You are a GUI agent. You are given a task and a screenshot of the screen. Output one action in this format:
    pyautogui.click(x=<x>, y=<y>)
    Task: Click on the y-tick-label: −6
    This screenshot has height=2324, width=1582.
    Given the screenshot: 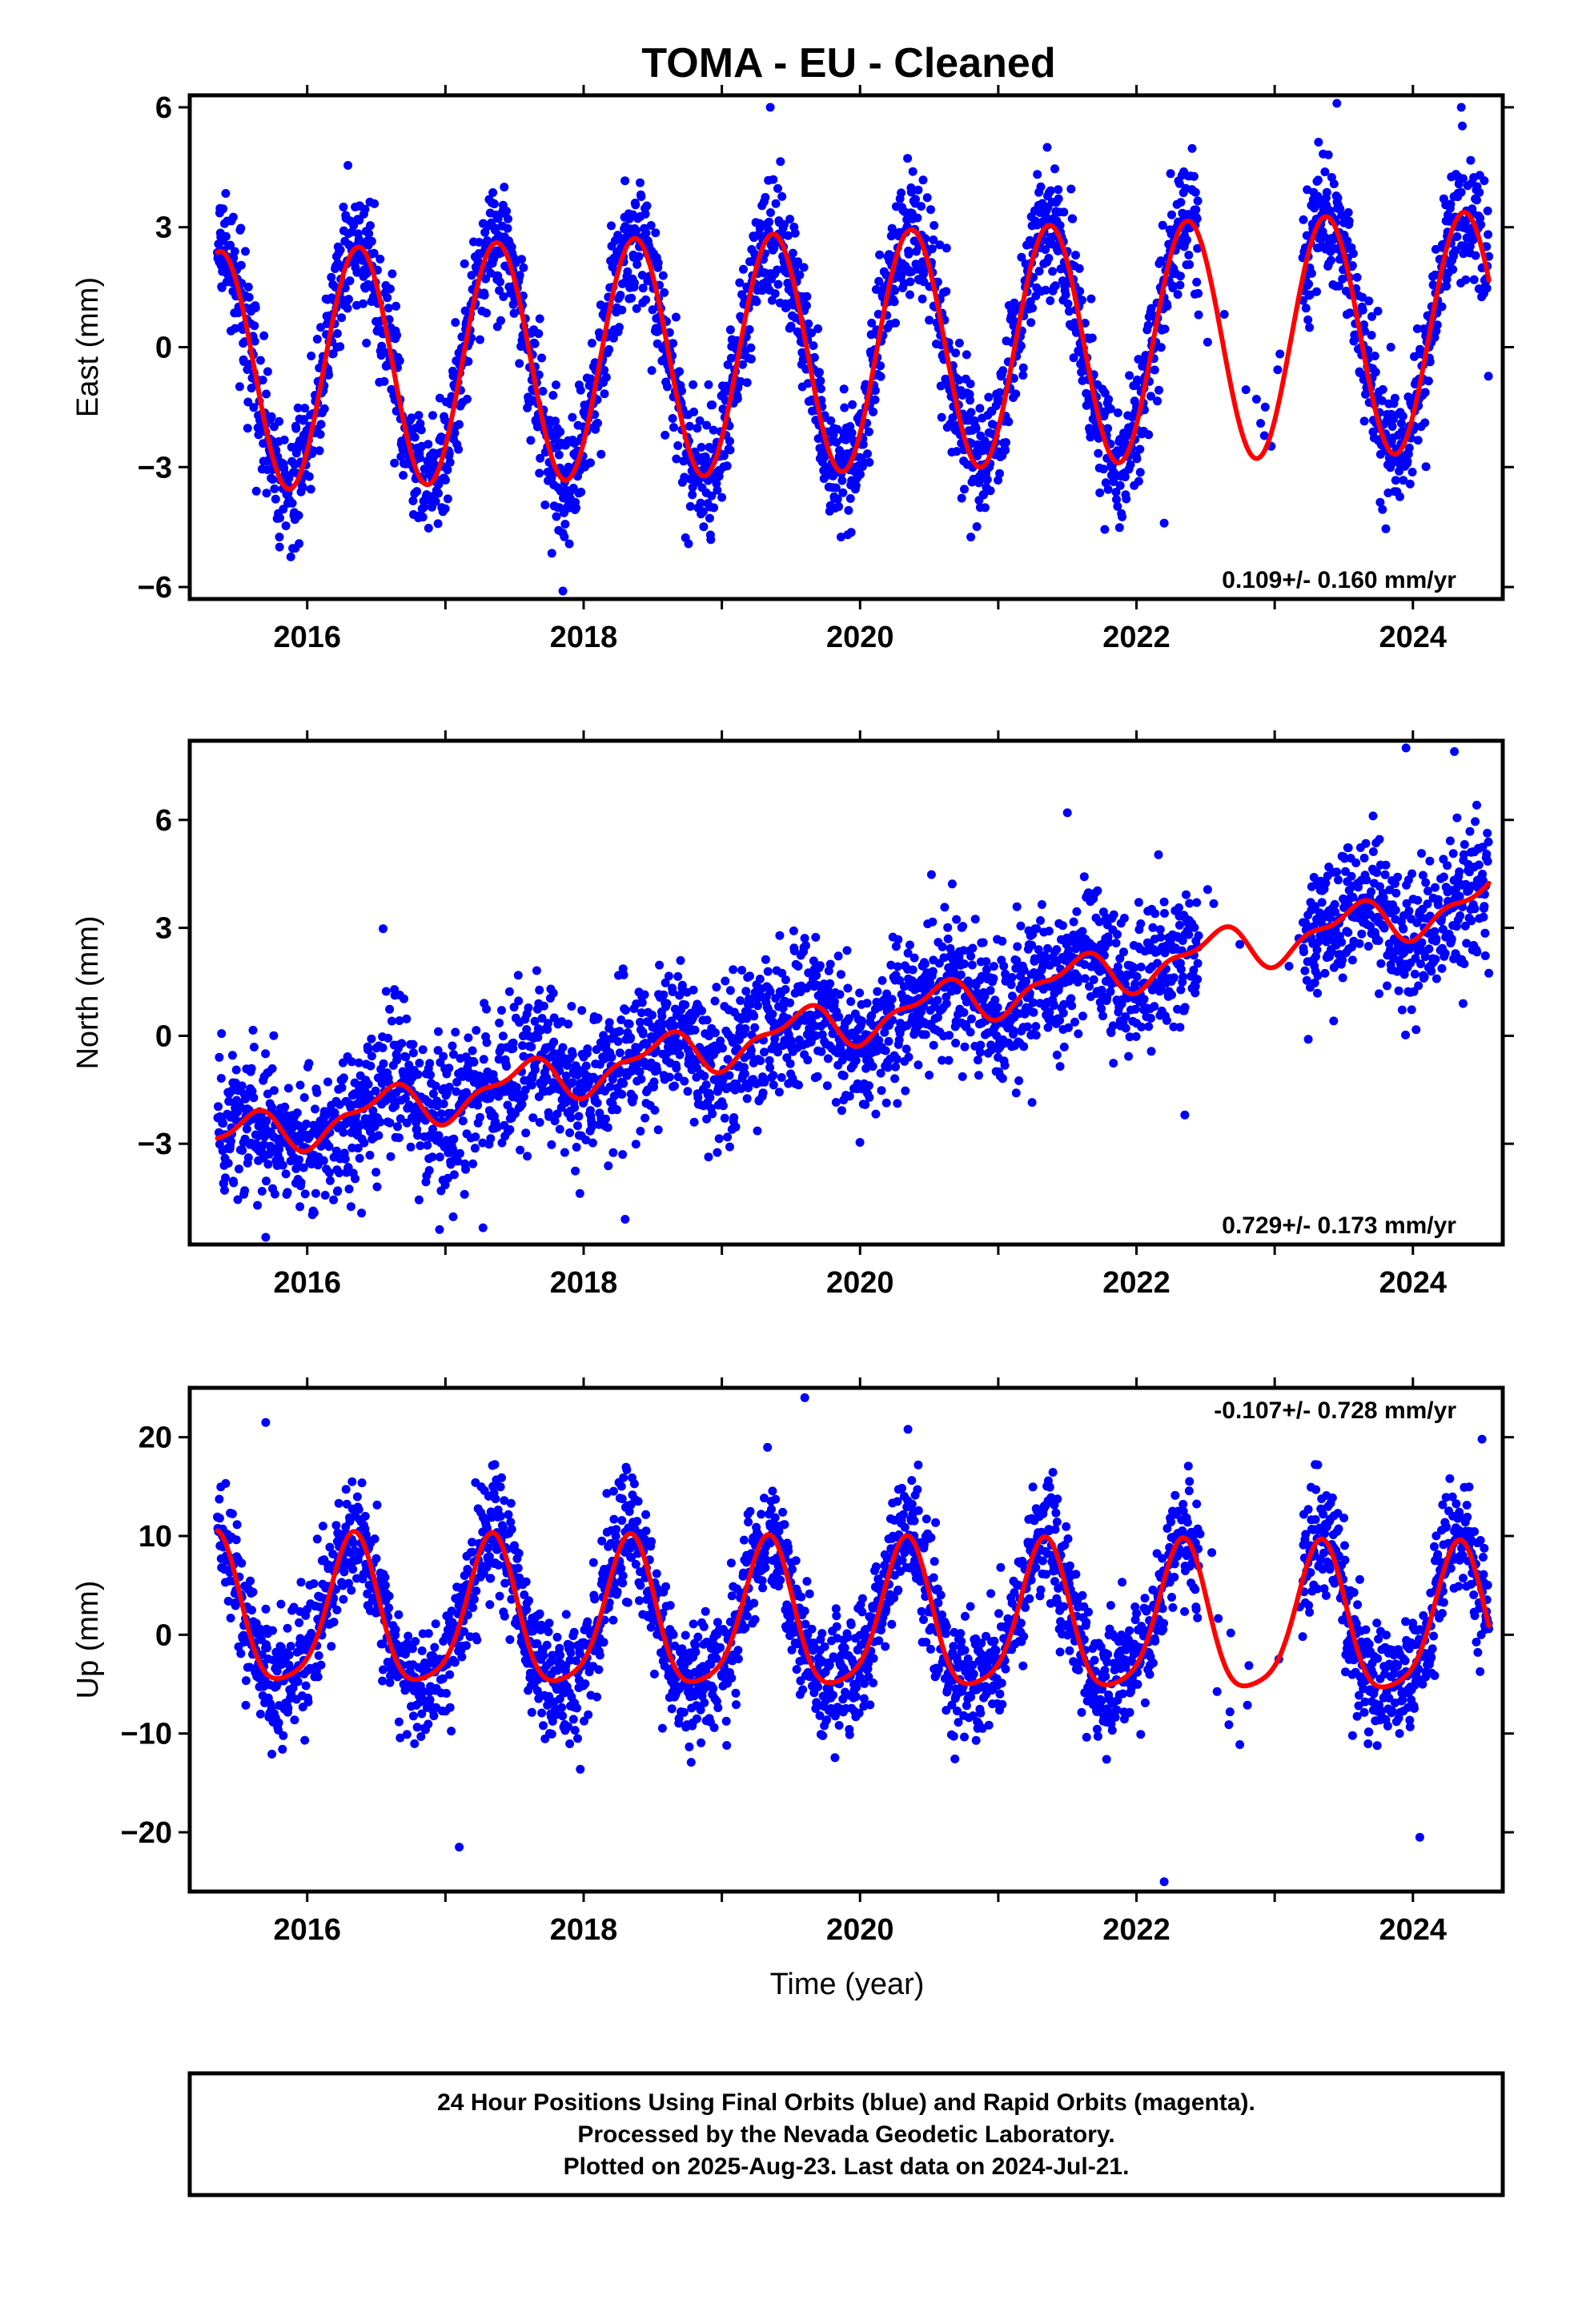 What is the action you would take?
    pyautogui.click(x=155, y=588)
    